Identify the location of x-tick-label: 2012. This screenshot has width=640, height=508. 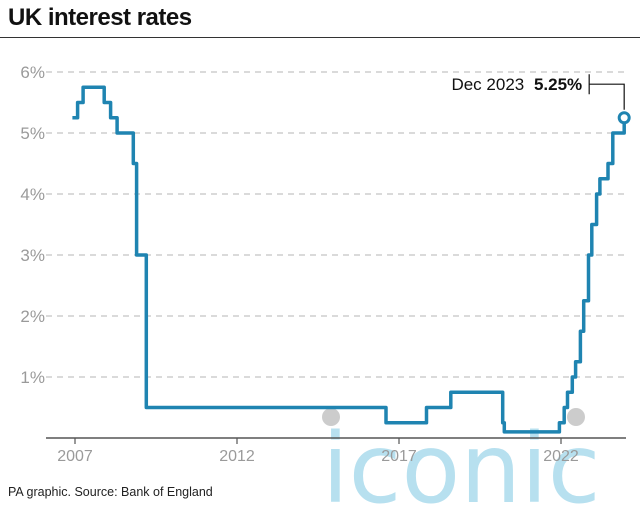
(237, 456).